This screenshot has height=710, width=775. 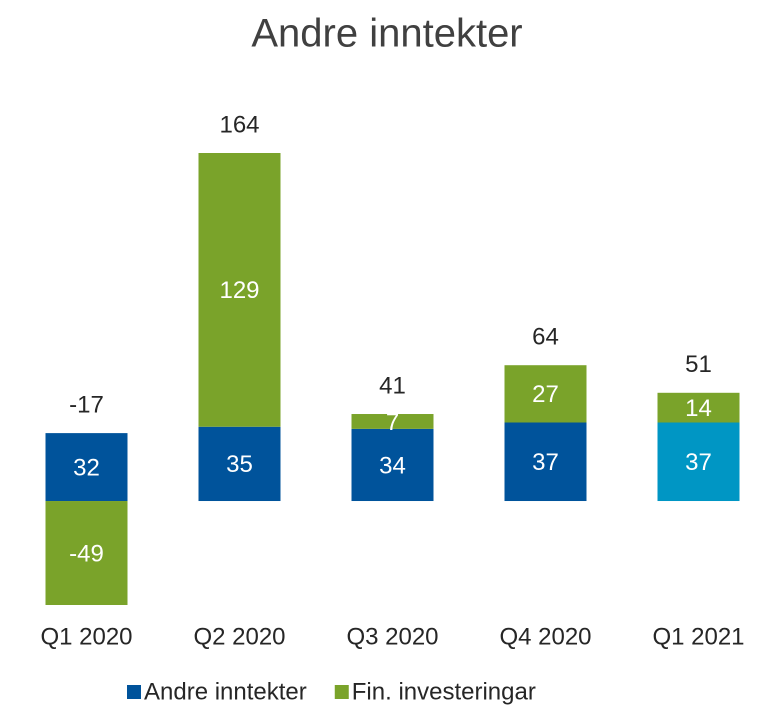 I want to click on chart-title: Andre inntekter, so click(x=386, y=34).